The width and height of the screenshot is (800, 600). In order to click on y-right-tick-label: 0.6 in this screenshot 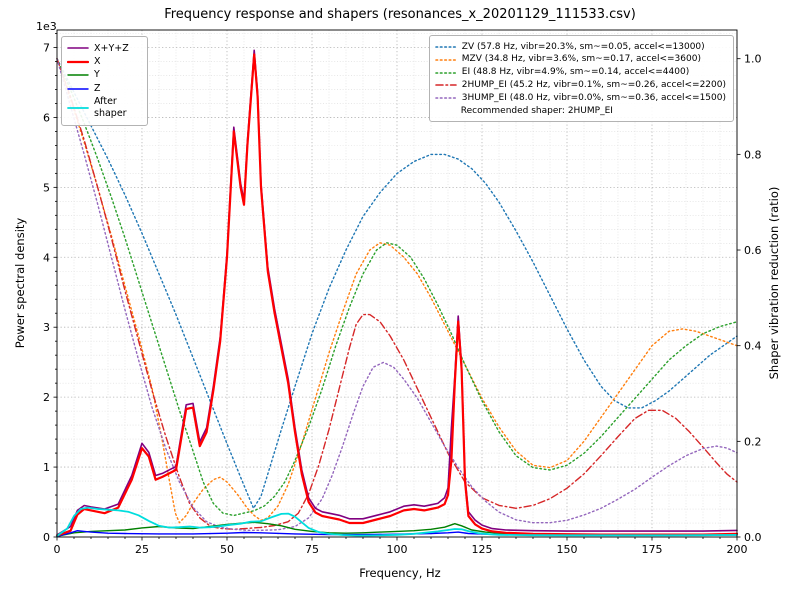, I will do `click(753, 250)`.